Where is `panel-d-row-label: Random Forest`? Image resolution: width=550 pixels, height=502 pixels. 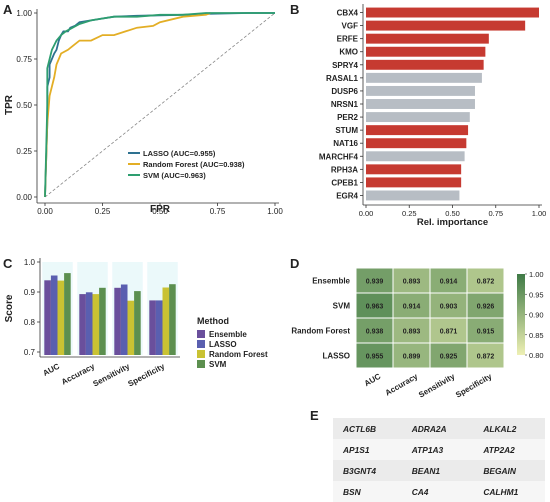 panel-d-row-label: Random Forest is located at coordinates (320, 331).